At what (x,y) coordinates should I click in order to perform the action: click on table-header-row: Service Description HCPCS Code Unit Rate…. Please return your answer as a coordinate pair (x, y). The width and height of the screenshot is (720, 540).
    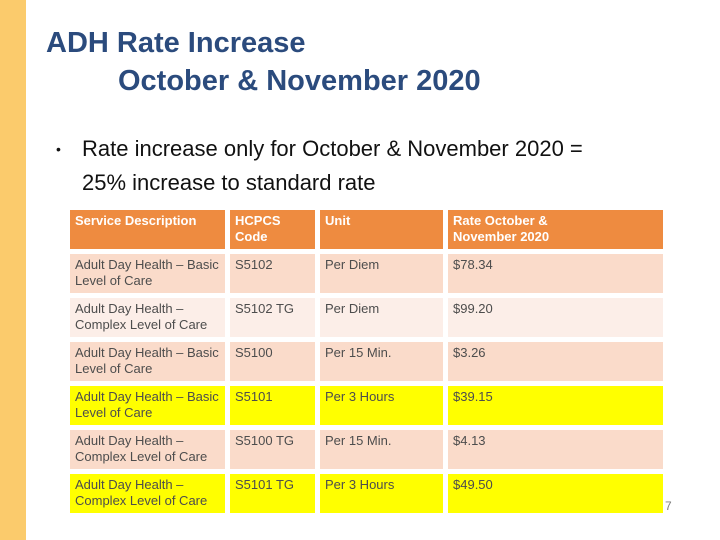
    Looking at the image, I should click on (366, 229).